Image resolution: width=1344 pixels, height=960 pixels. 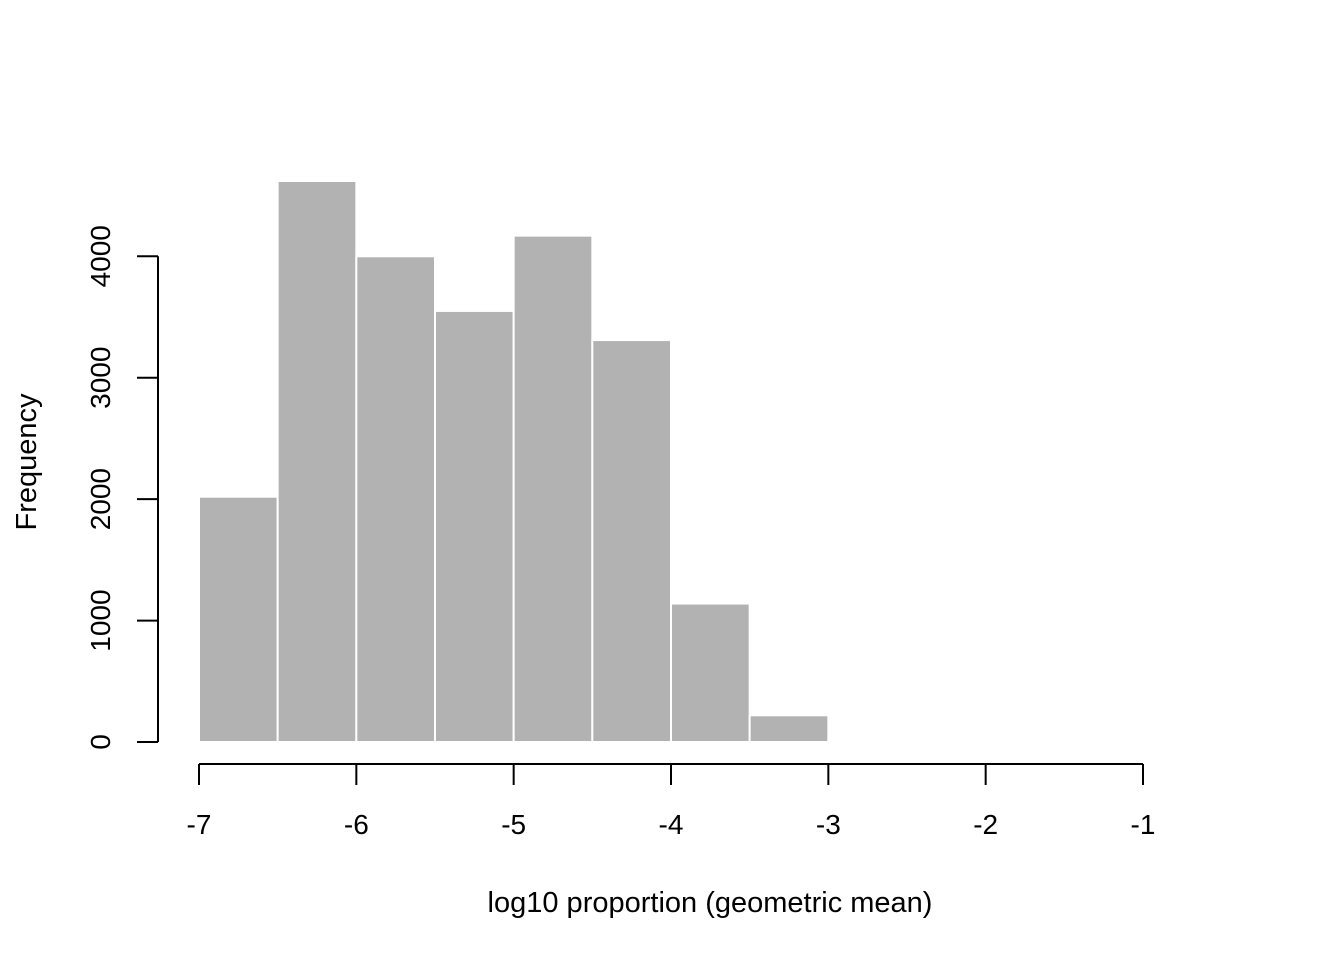 What do you see at coordinates (828, 824) in the screenshot?
I see `x-tick-label: -3` at bounding box center [828, 824].